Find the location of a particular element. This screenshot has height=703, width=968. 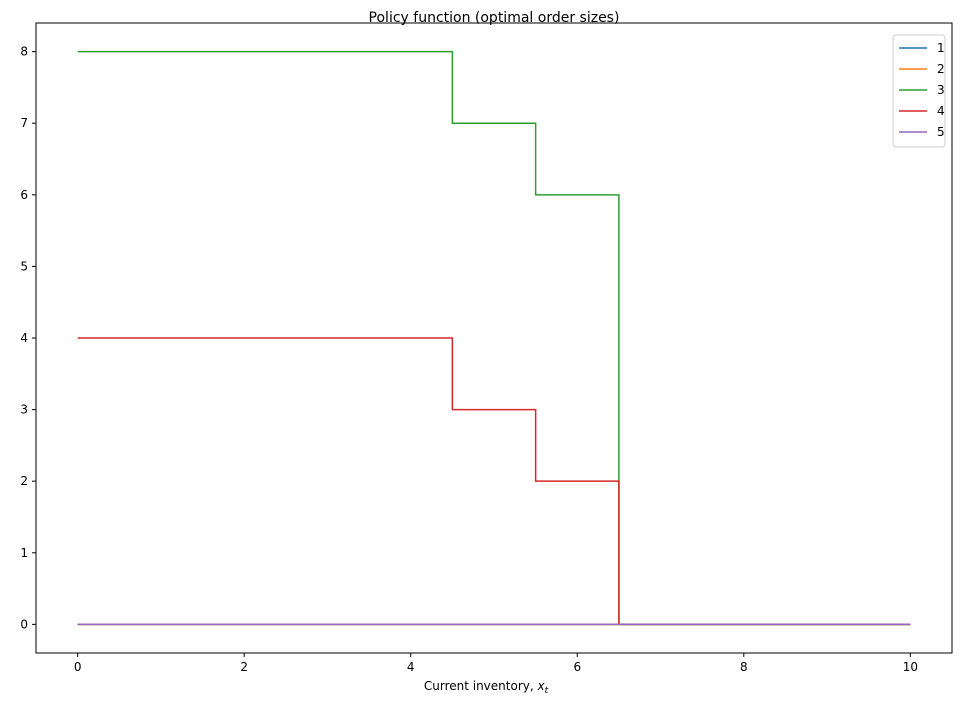

y-axis-ticks: 0 1 2 3 4 5 6 7 8 is located at coordinates (28, 338).